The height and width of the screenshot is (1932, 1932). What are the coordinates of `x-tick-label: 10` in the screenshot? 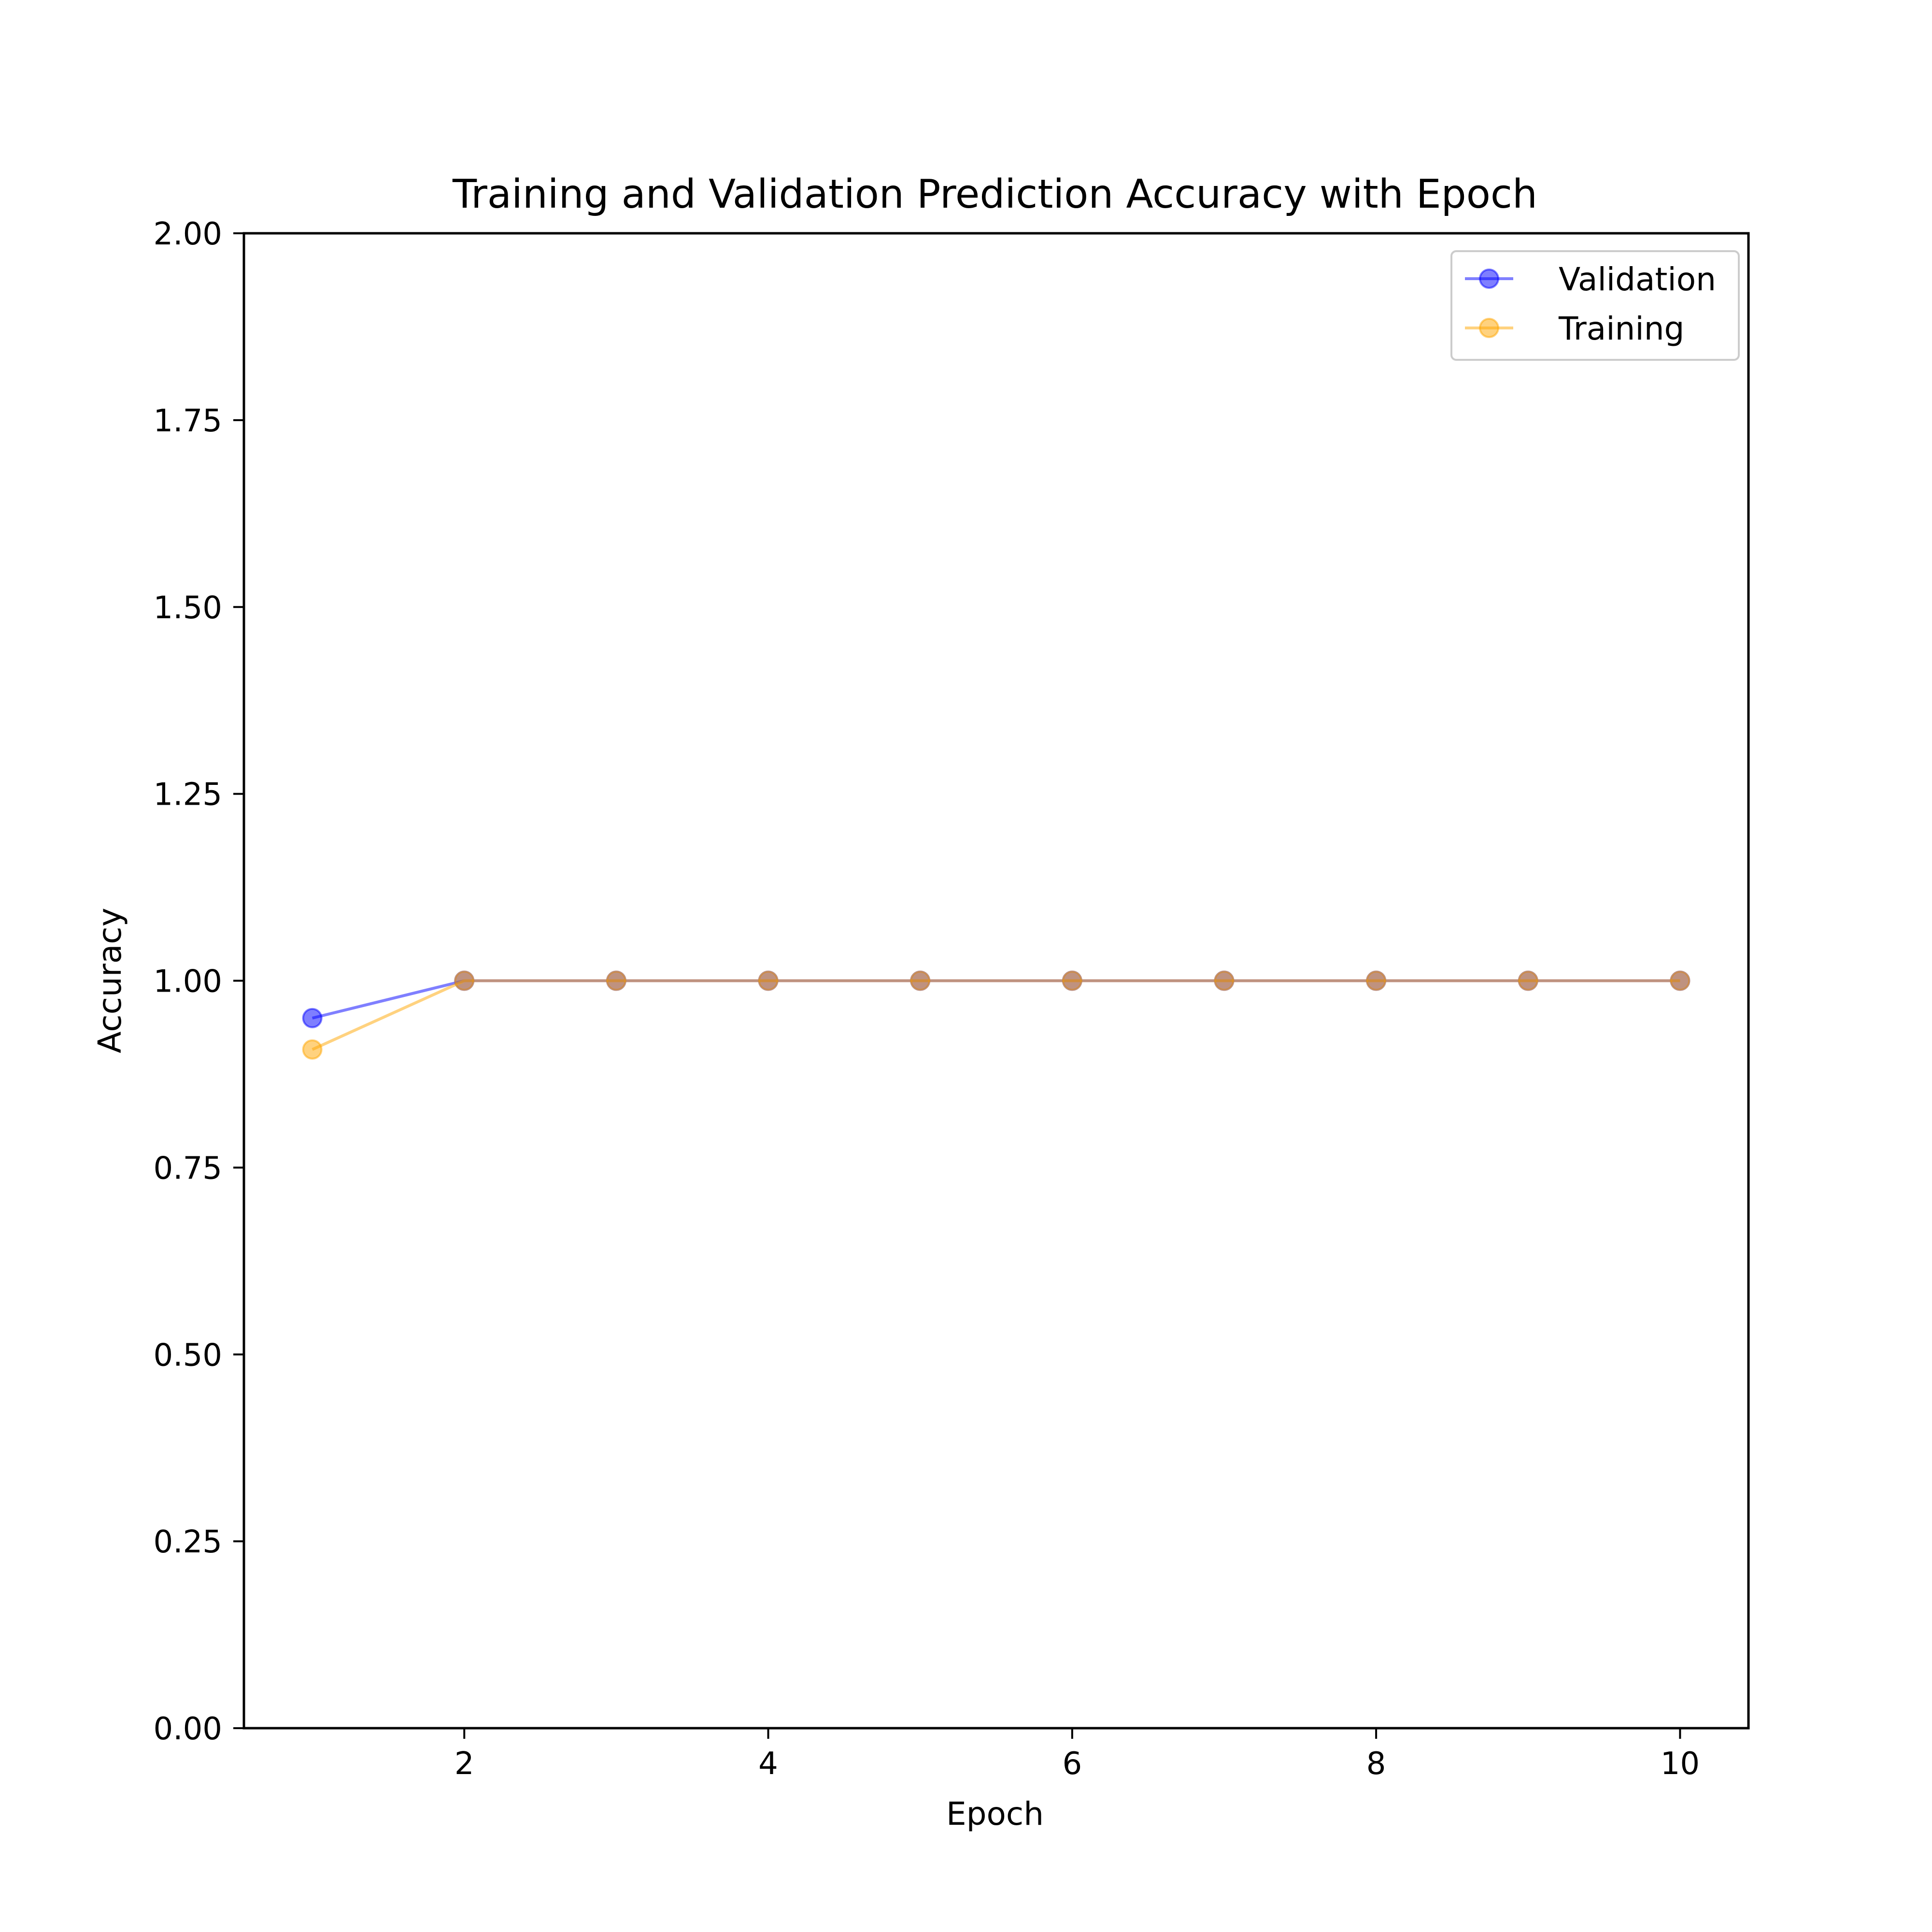 It's located at (1680, 1764).